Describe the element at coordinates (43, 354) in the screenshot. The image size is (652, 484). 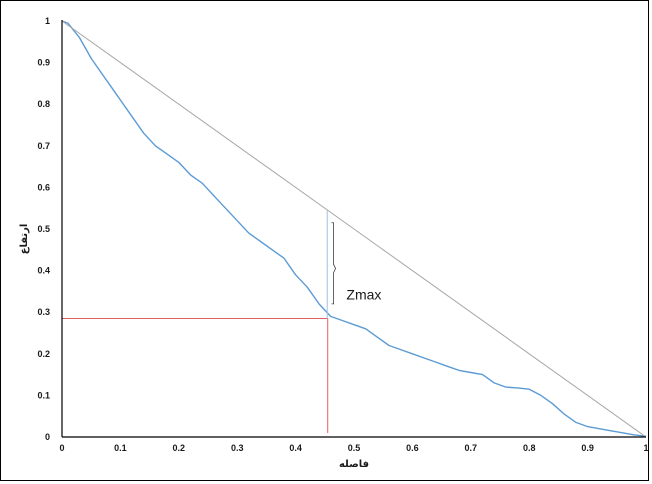
I see `y-tick-label: 0.2` at that location.